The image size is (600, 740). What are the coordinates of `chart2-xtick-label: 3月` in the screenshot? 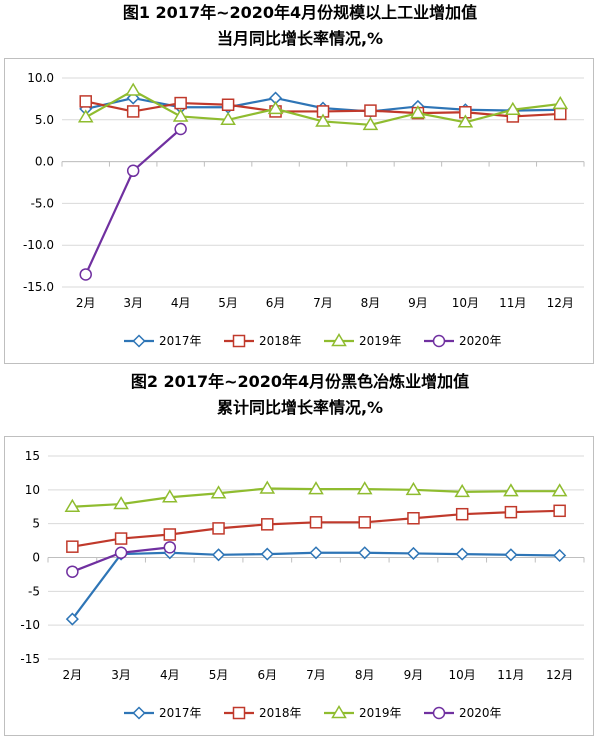 It's located at (121, 675).